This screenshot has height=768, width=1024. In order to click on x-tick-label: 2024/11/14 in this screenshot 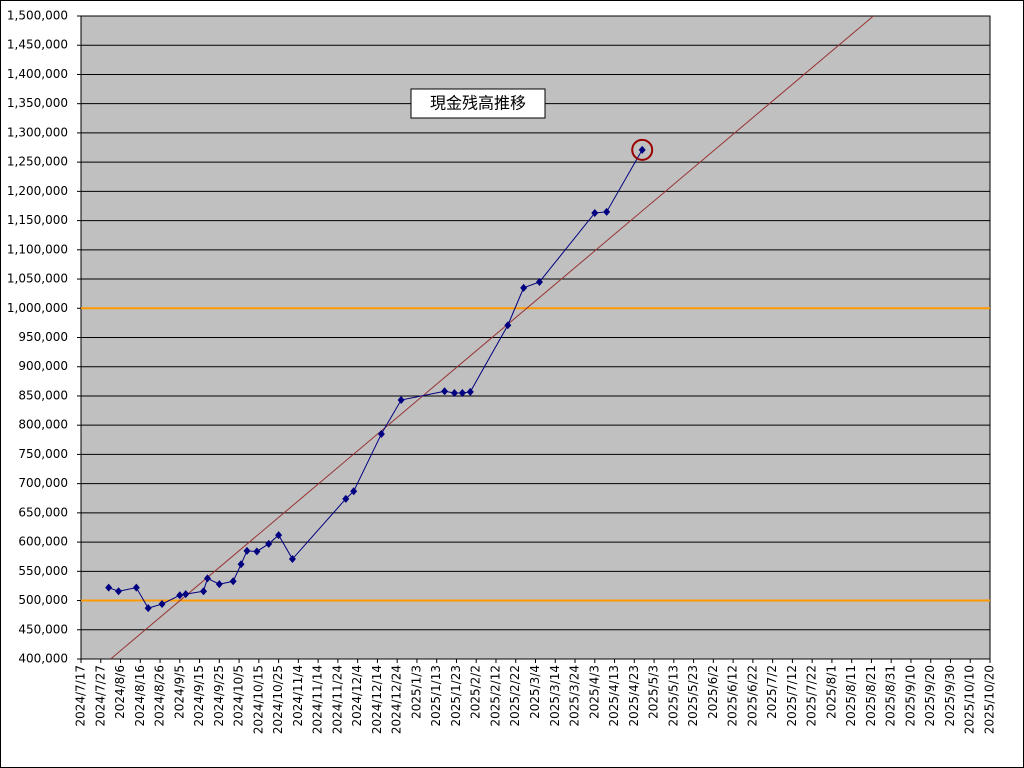, I will do `click(318, 699)`.